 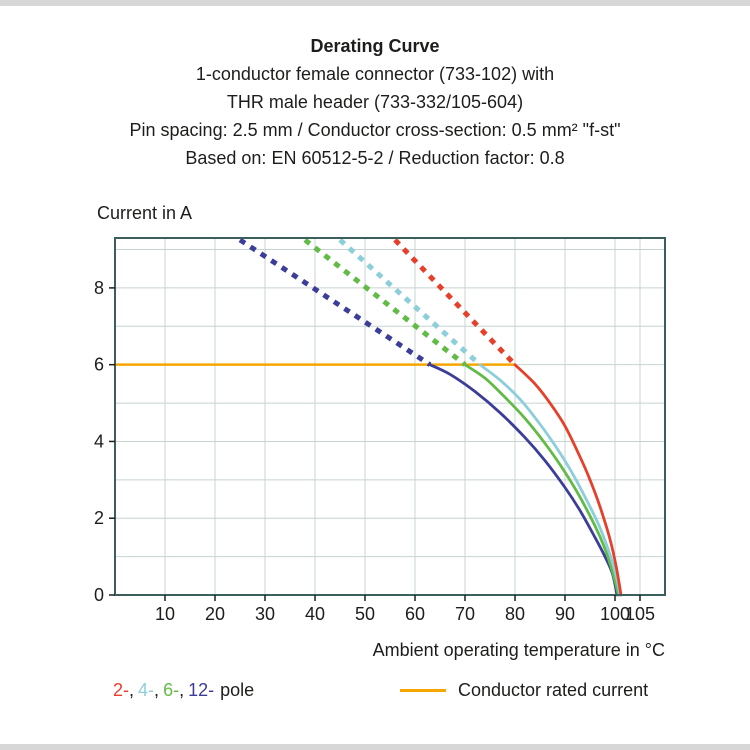 What do you see at coordinates (415, 614) in the screenshot?
I see `svg-text: 60` at bounding box center [415, 614].